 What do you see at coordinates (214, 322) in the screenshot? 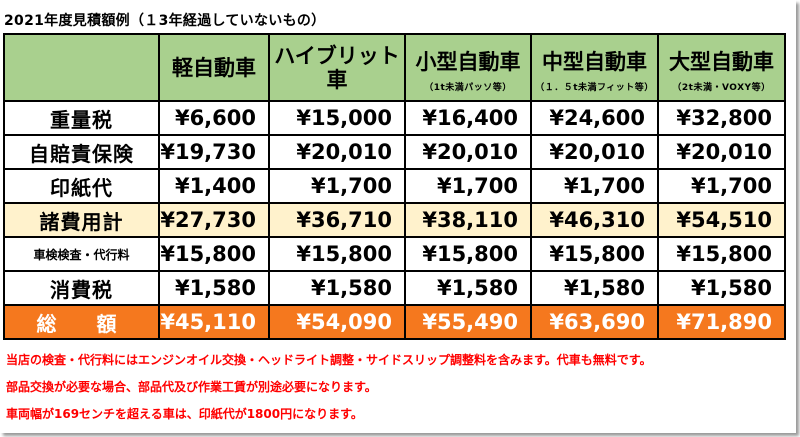
I see `value-cell: ¥45,110` at bounding box center [214, 322].